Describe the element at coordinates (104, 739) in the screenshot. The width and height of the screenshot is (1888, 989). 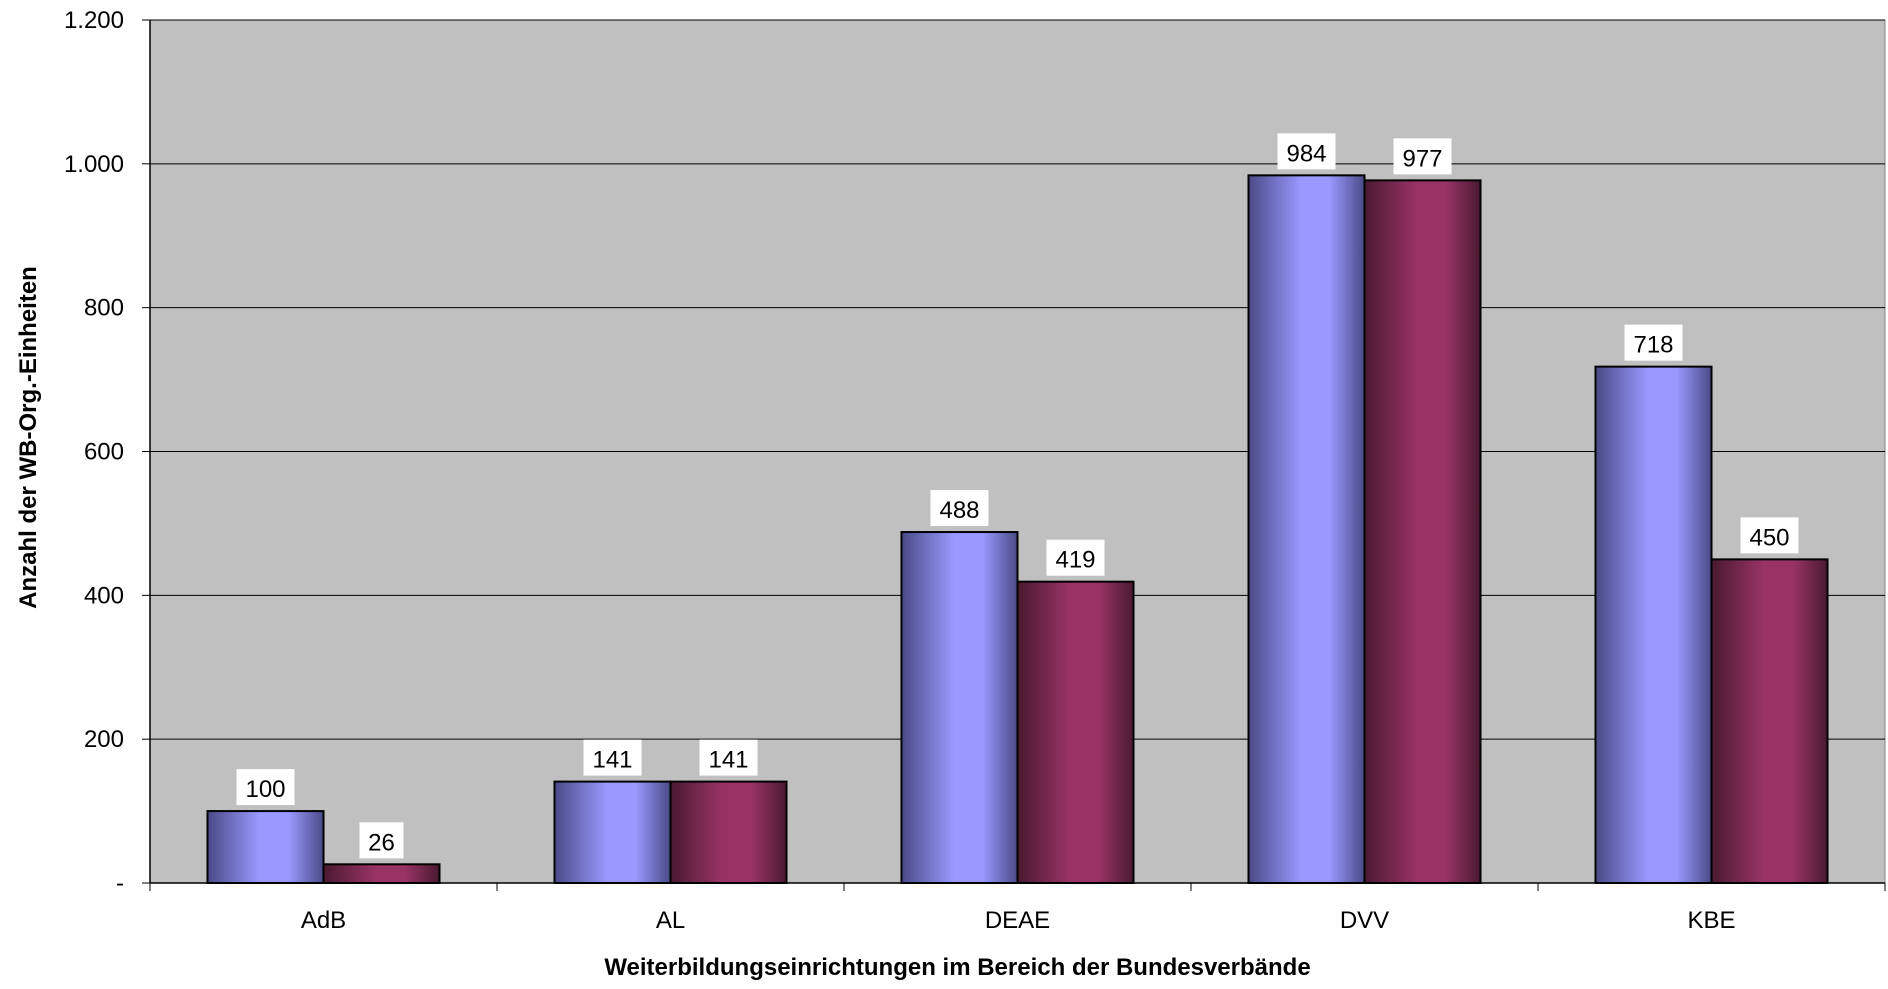
I see `y-tick-label: 200` at that location.